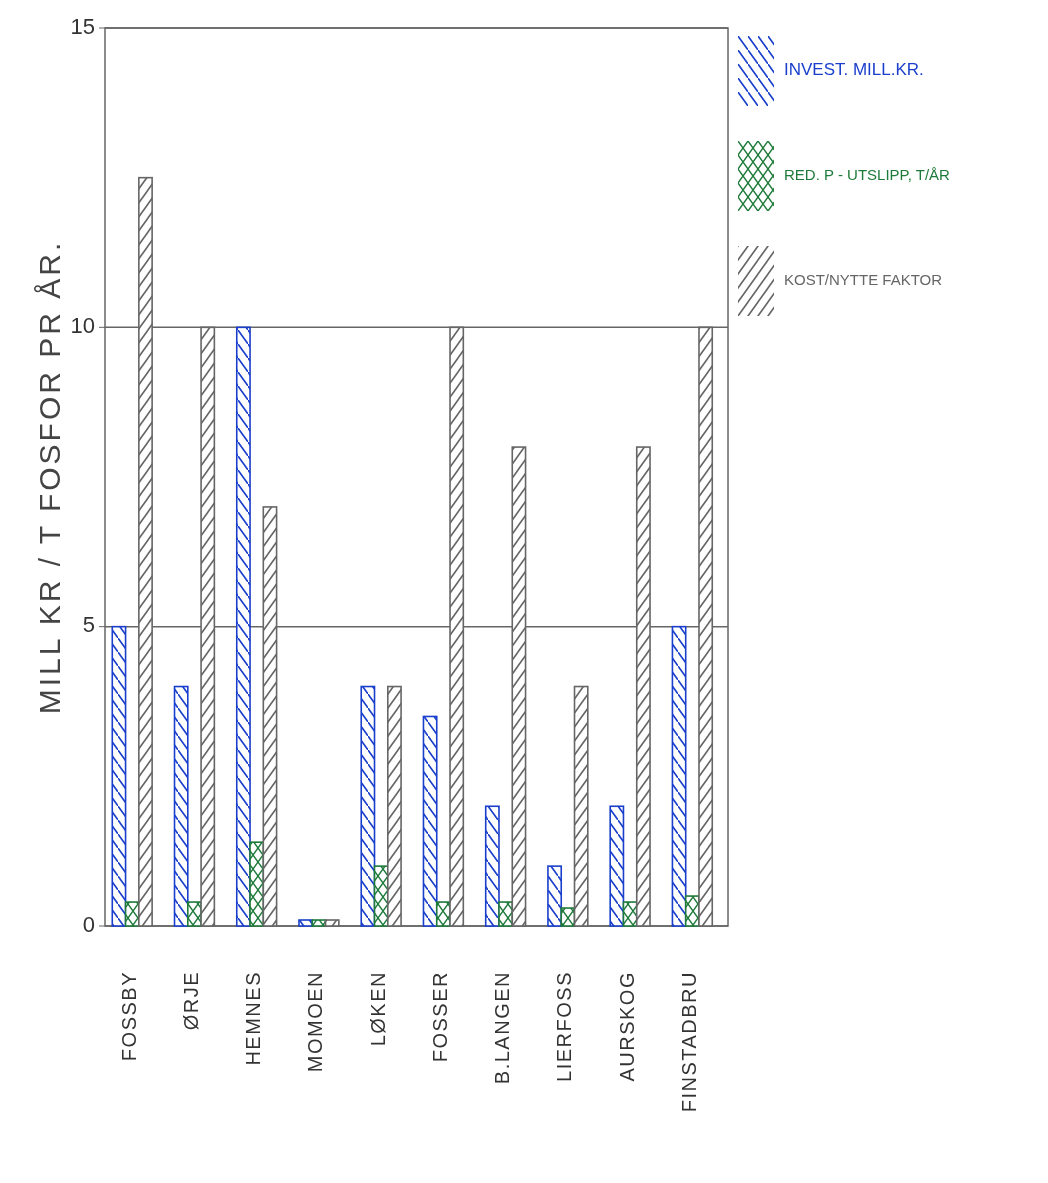  I want to click on x-tick-label: B.LANGEN, so click(502, 1028).